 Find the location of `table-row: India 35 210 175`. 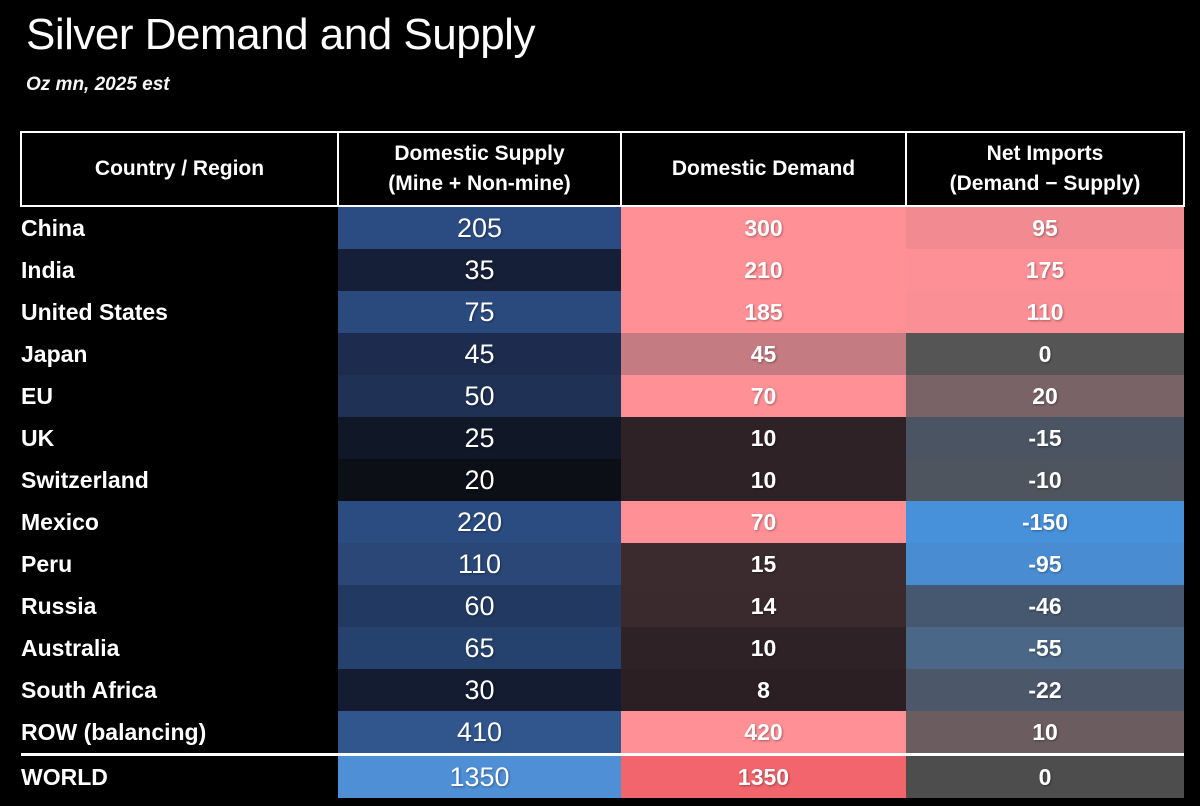

table-row: India 35 210 175 is located at coordinates (602, 270).